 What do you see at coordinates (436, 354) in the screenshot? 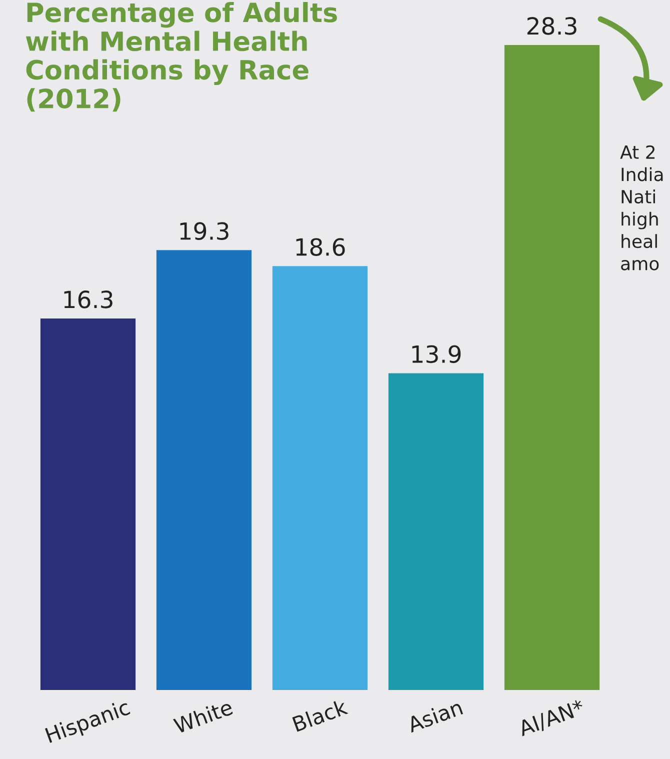
I see `data-label: 13.9` at bounding box center [436, 354].